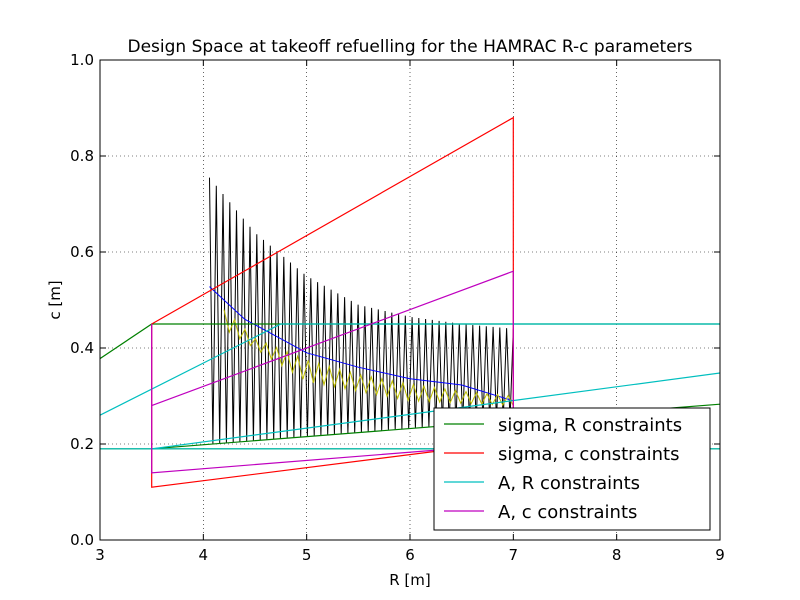 This screenshot has height=600, width=800. I want to click on y-tick-label: 0.4, so click(82, 348).